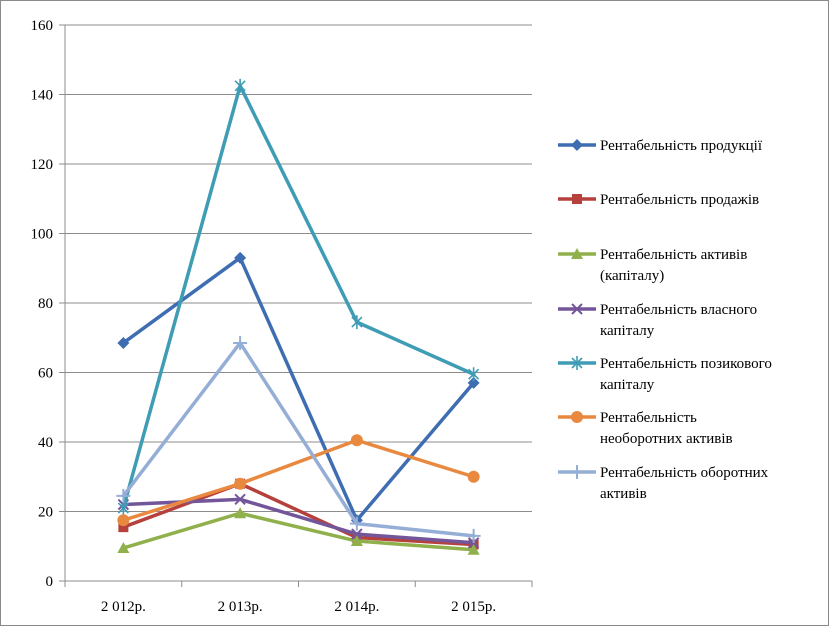 The height and width of the screenshot is (626, 829). Describe the element at coordinates (45, 374) in the screenshot. I see `y-tick-label: 60` at that location.